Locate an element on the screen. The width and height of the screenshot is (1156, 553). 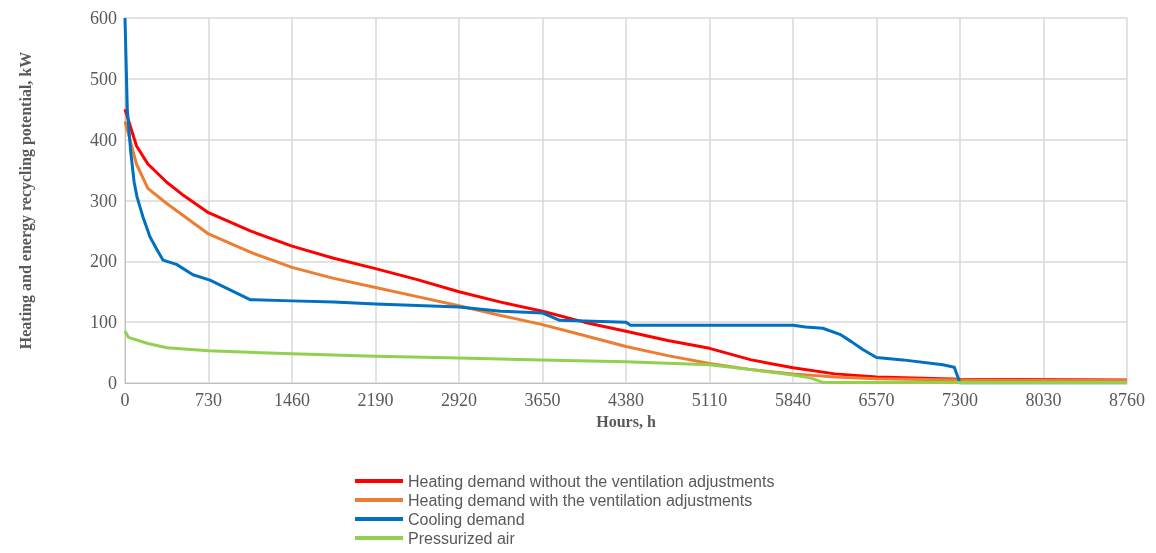
y-tick-label: 100 is located at coordinates (103, 322).